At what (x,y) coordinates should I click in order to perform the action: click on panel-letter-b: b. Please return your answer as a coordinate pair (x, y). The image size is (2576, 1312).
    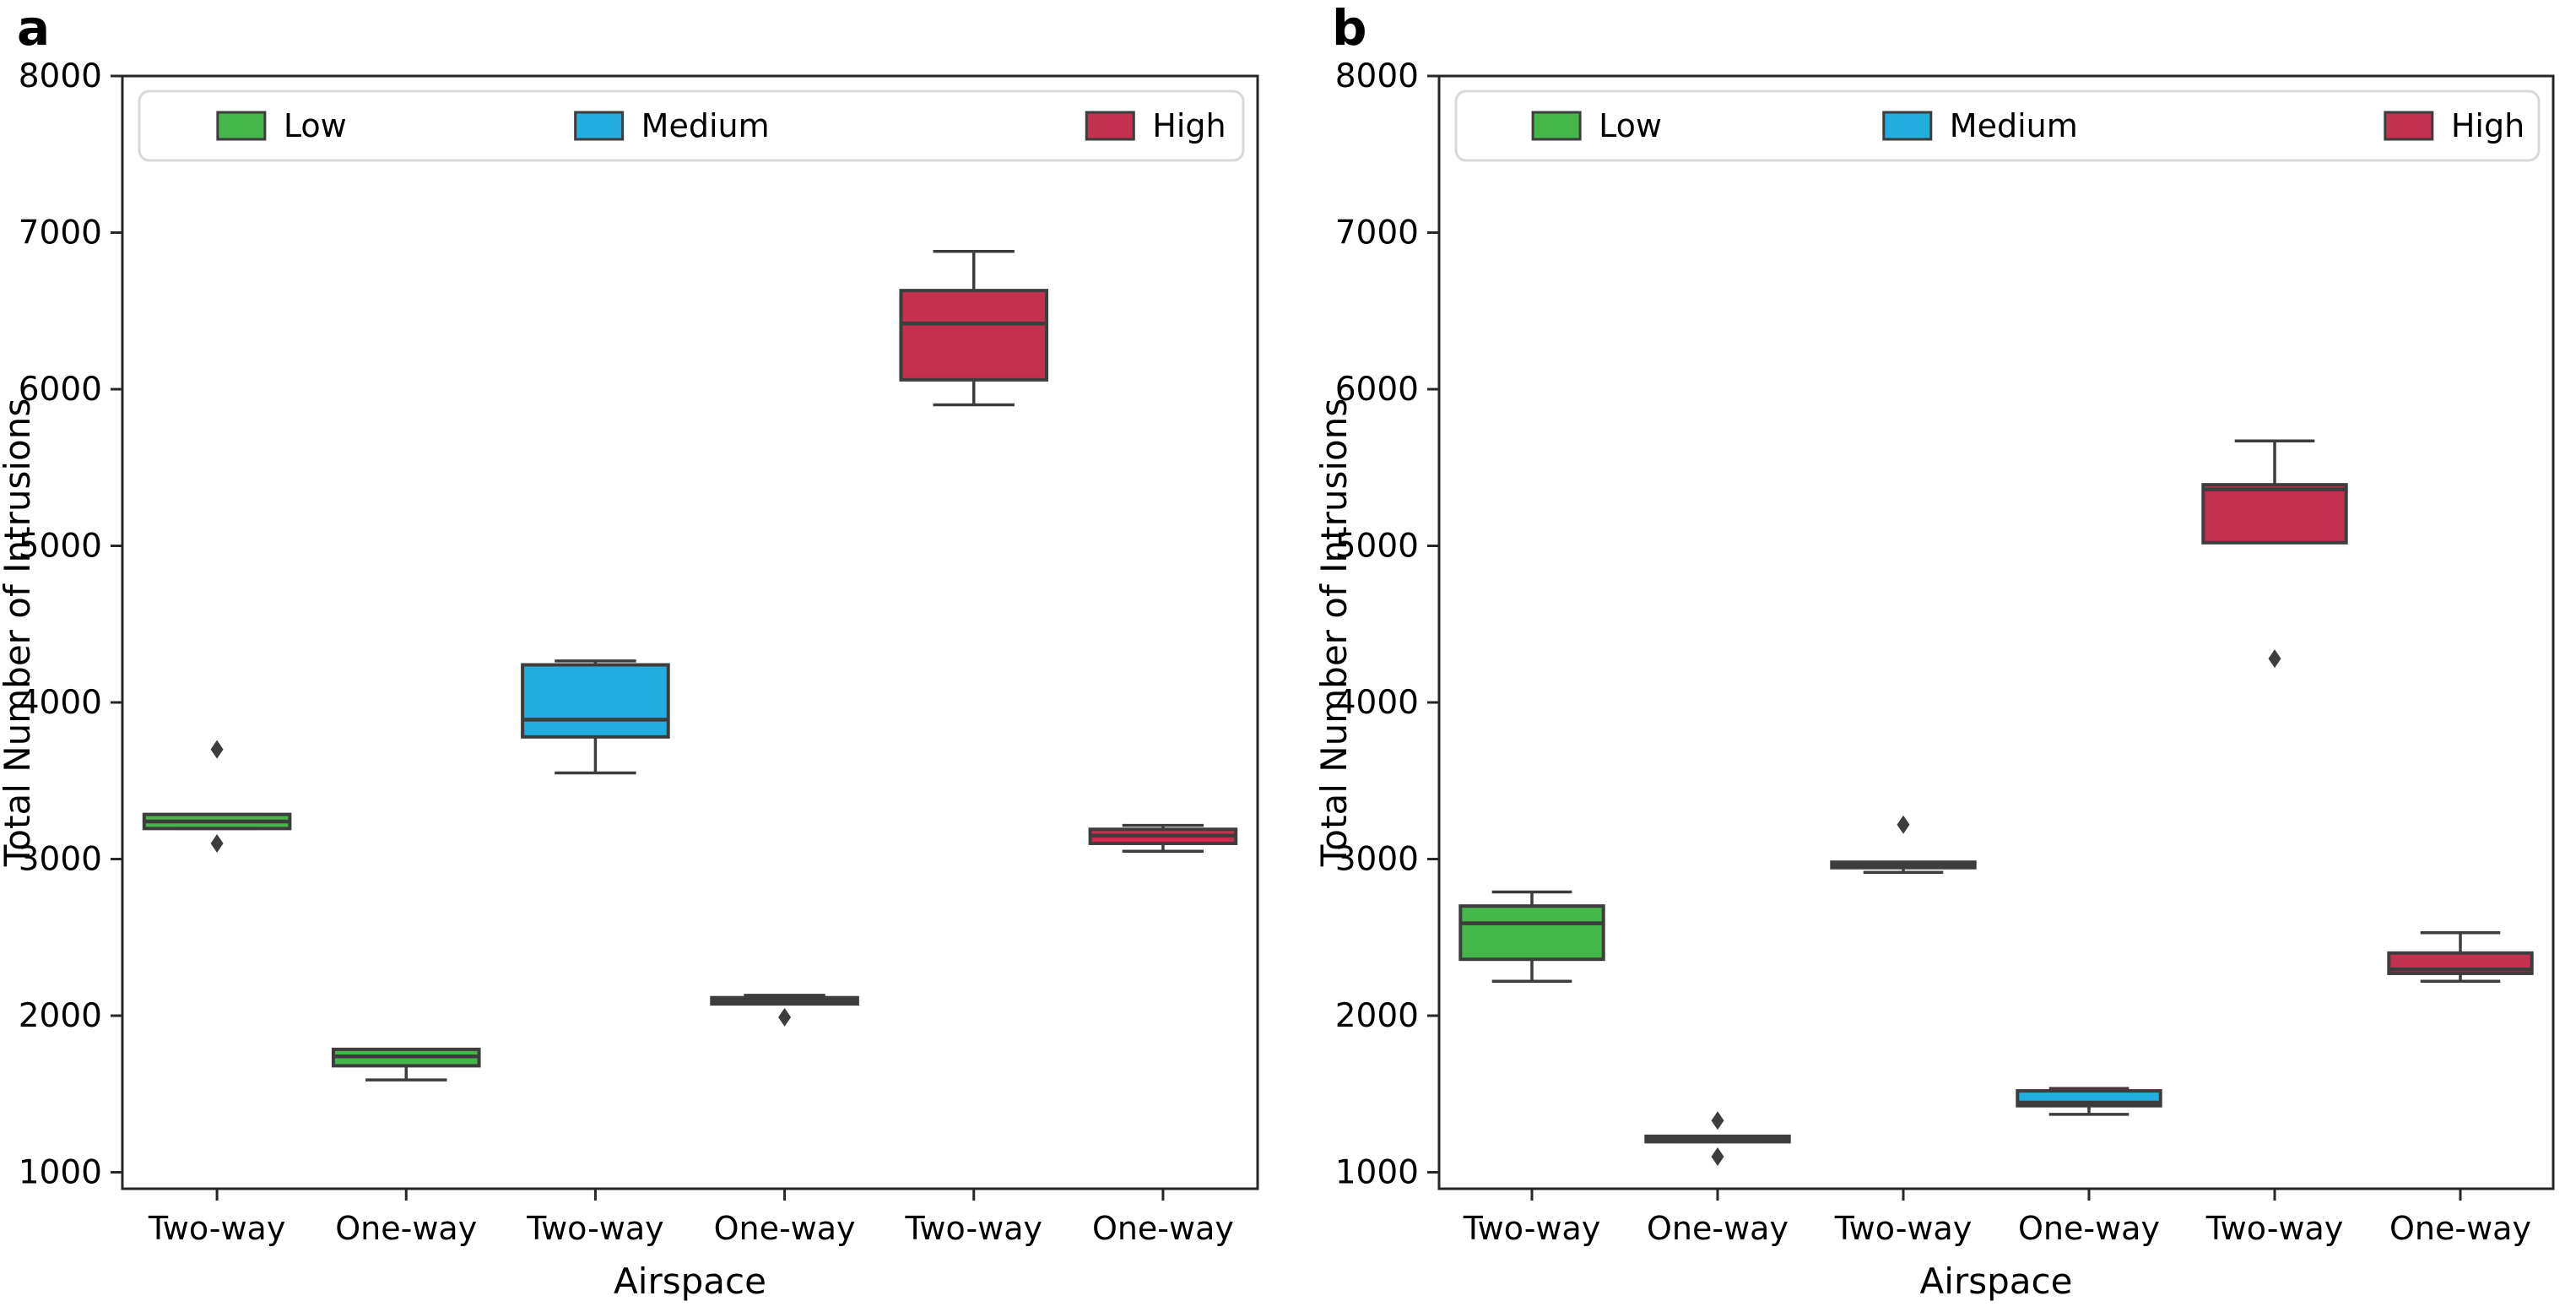
    Looking at the image, I should click on (1349, 29).